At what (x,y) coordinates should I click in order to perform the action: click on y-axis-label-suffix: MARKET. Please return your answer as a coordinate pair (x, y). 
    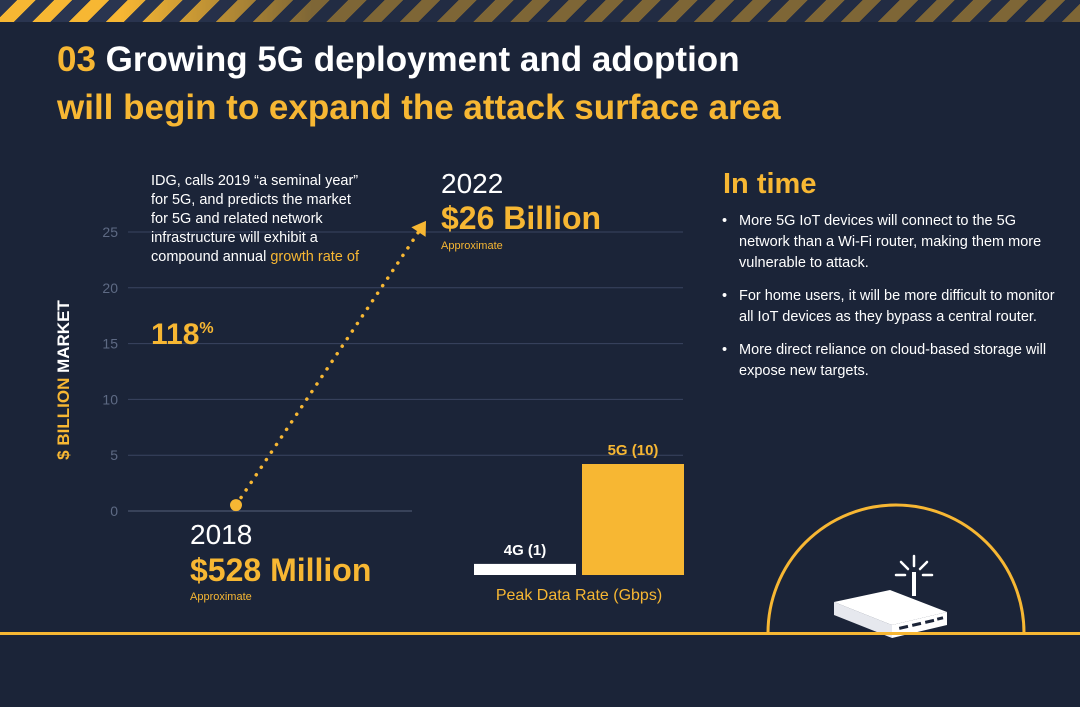
    Looking at the image, I should click on (63, 336).